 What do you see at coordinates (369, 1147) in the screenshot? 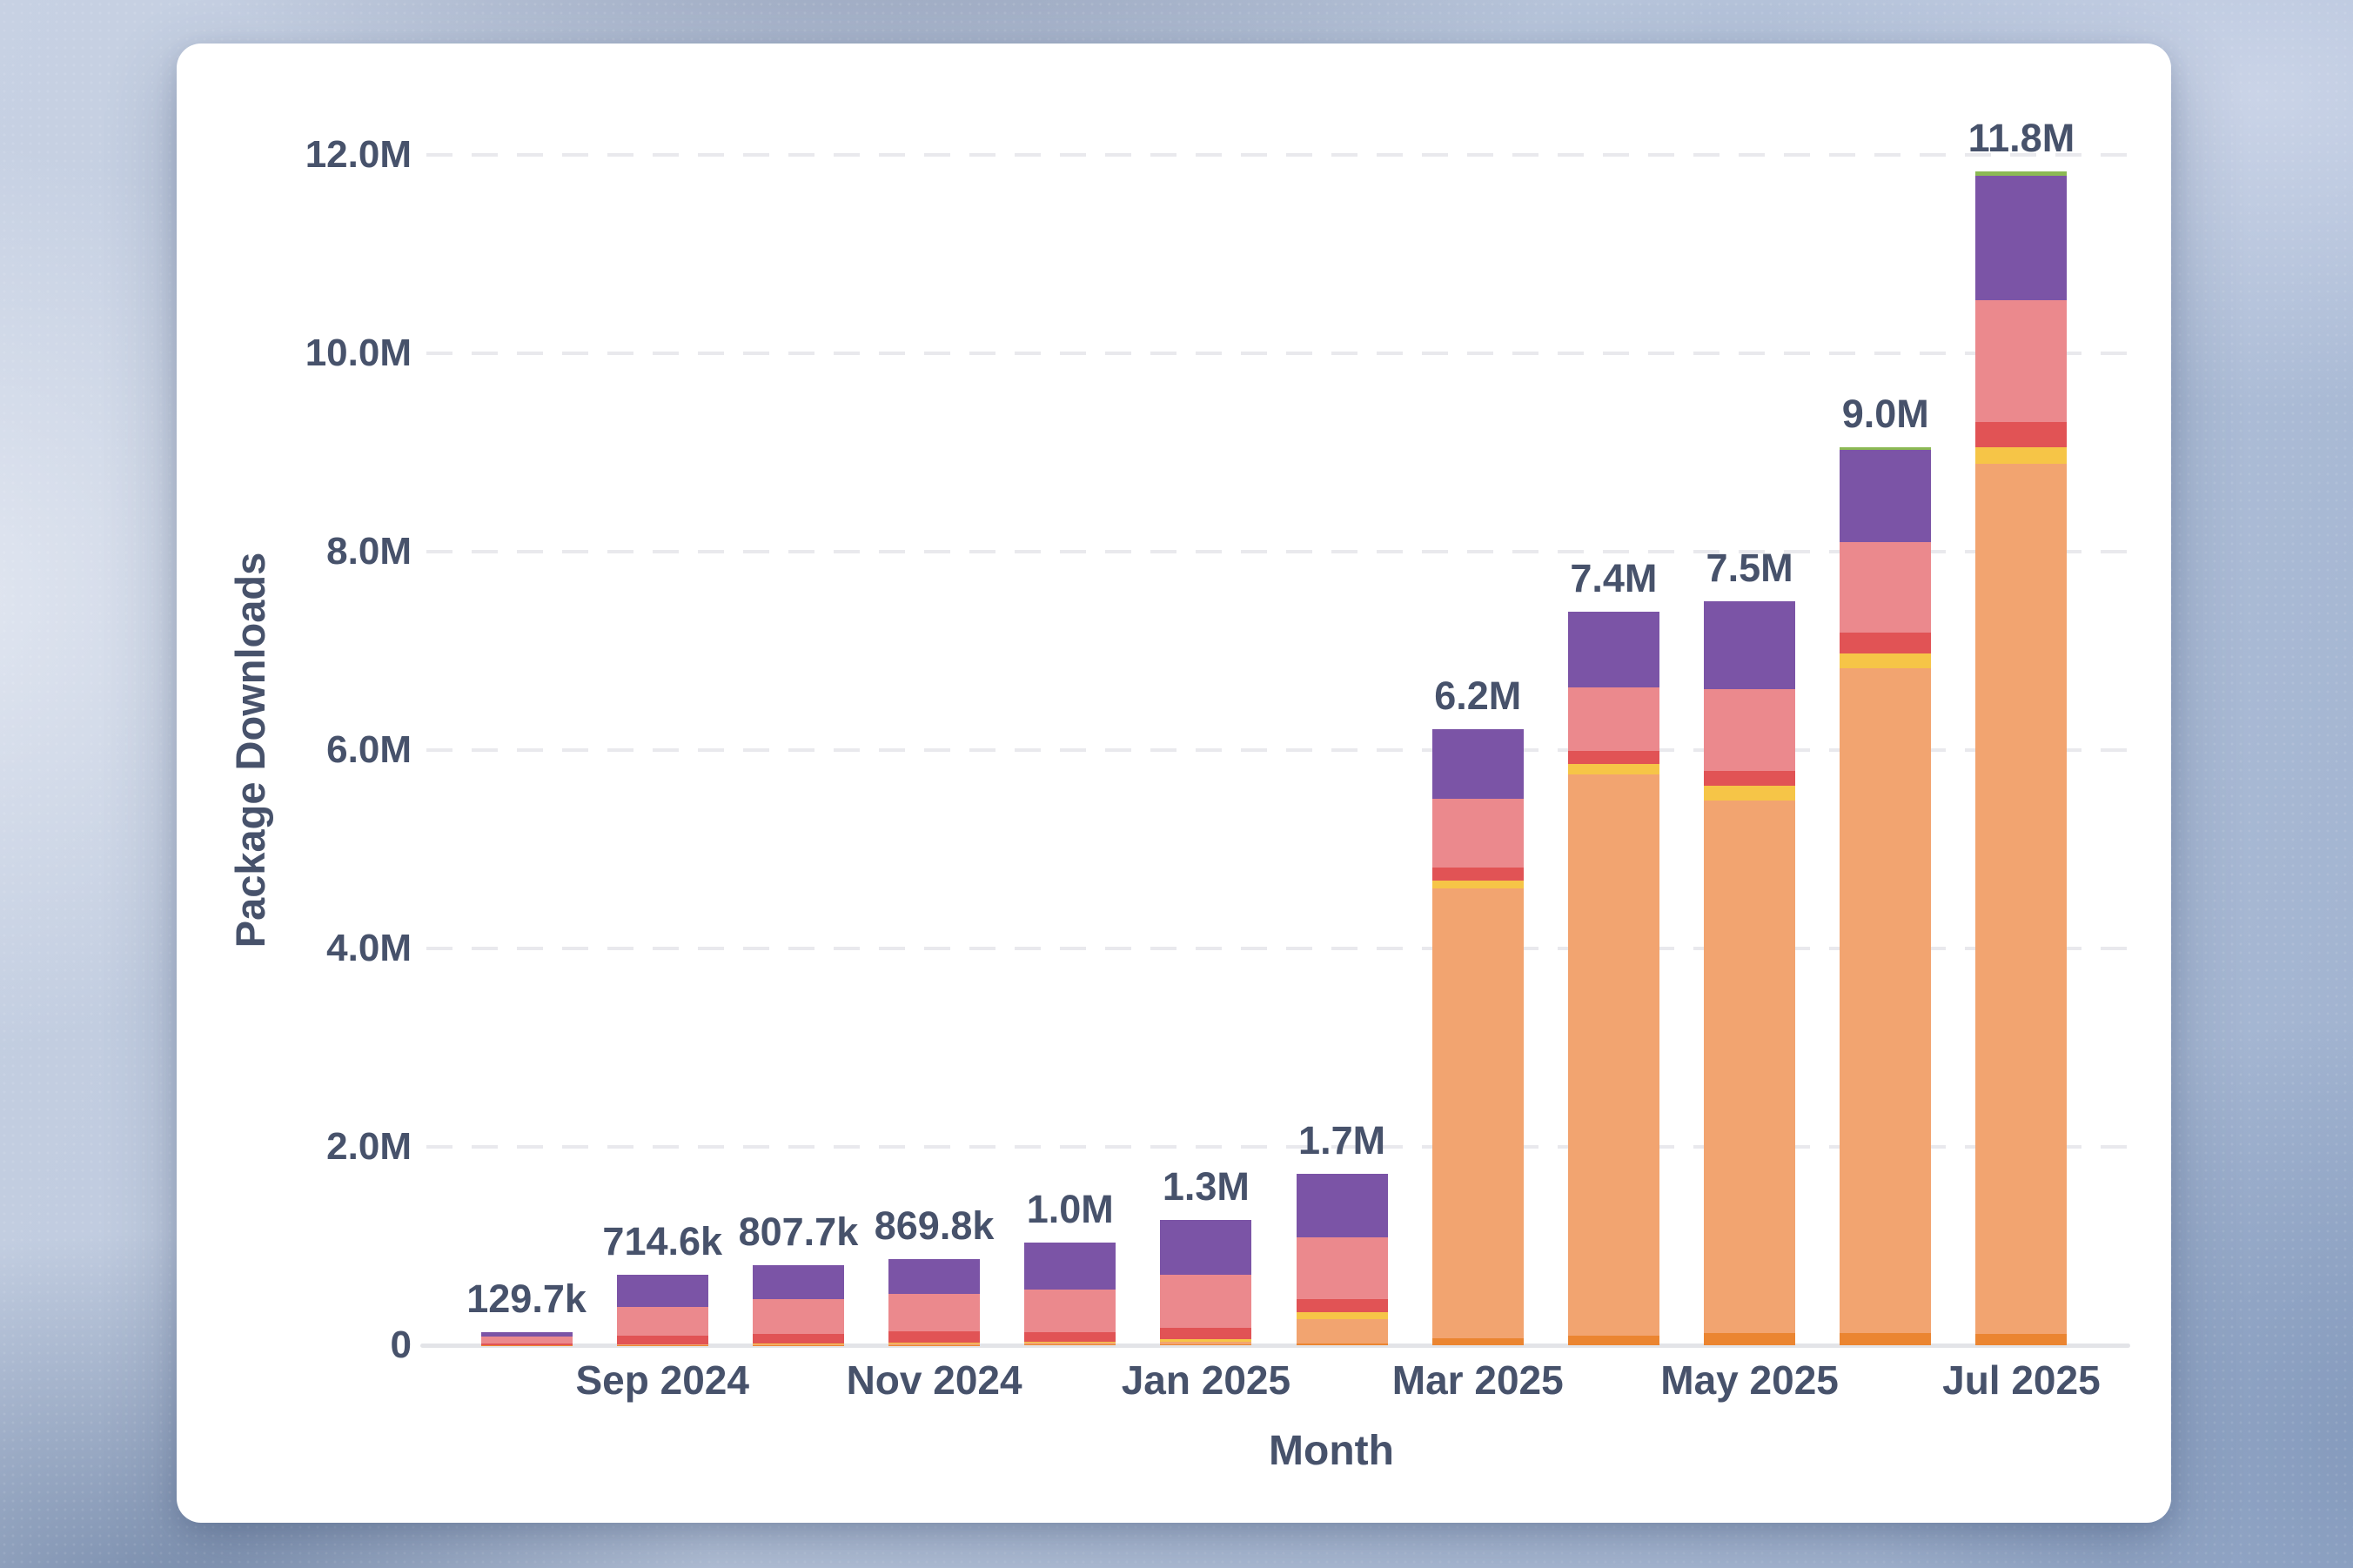
I see `y-tick-label-2-0m: 2.0M` at bounding box center [369, 1147].